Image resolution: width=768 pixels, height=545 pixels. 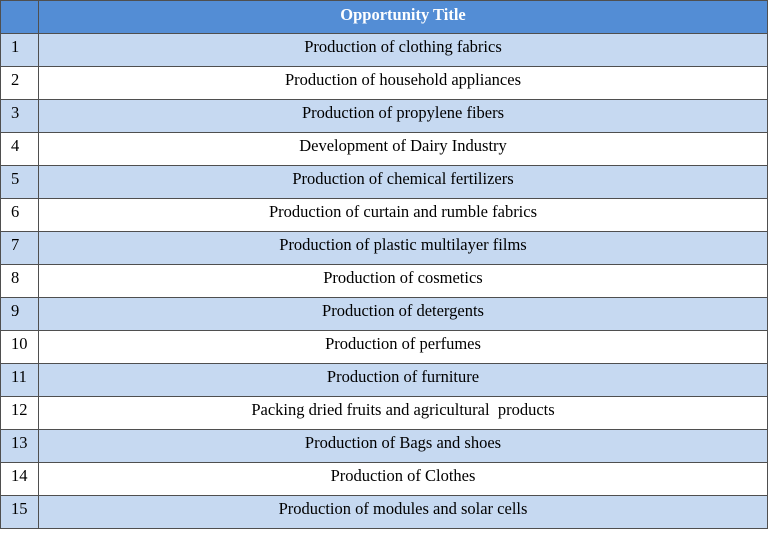 What do you see at coordinates (19, 446) in the screenshot?
I see `row-number-cell: 13` at bounding box center [19, 446].